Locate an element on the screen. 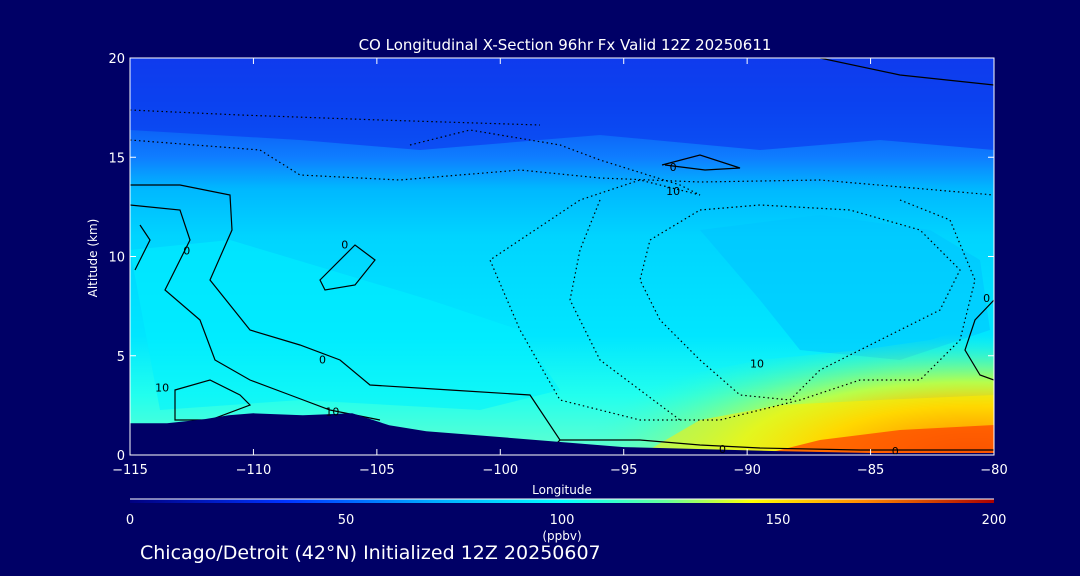 This screenshot has width=1080, height=576. colorbar-label: (ppbv) is located at coordinates (561, 536).